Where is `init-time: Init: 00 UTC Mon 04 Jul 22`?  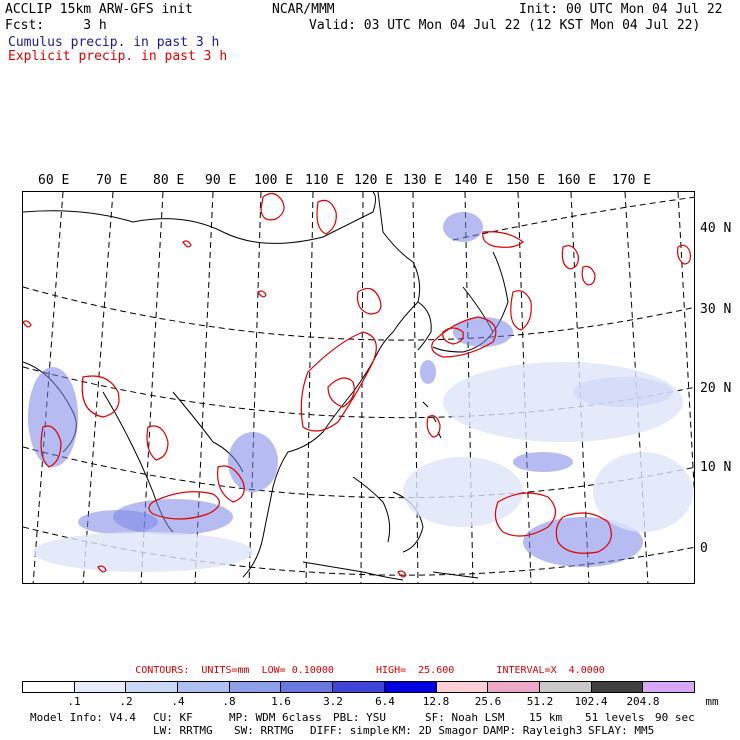 init-time: Init: 00 UTC Mon 04 Jul 22 is located at coordinates (621, 9).